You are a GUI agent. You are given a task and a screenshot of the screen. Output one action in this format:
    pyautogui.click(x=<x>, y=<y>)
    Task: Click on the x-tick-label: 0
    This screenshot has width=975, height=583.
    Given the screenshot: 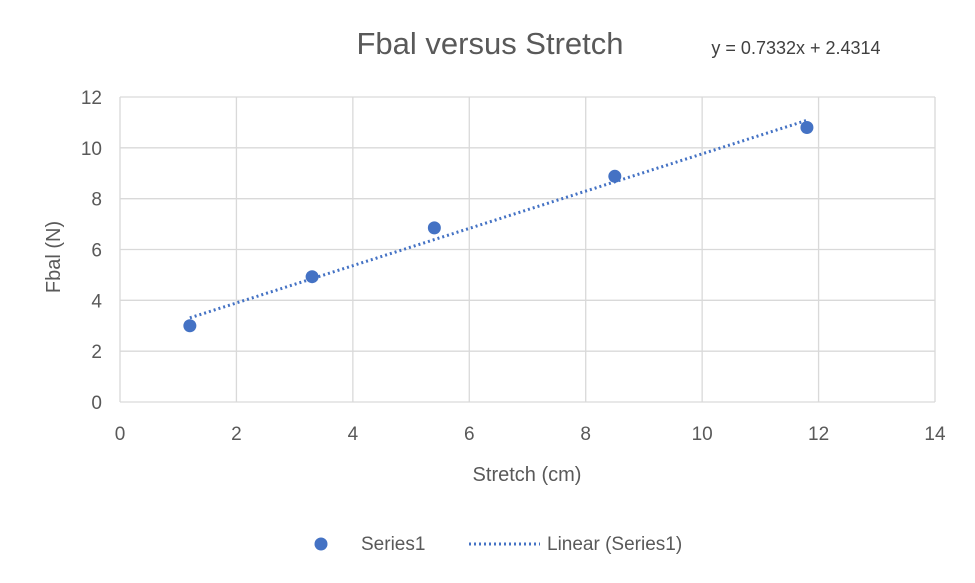 What is the action you would take?
    pyautogui.click(x=120, y=434)
    